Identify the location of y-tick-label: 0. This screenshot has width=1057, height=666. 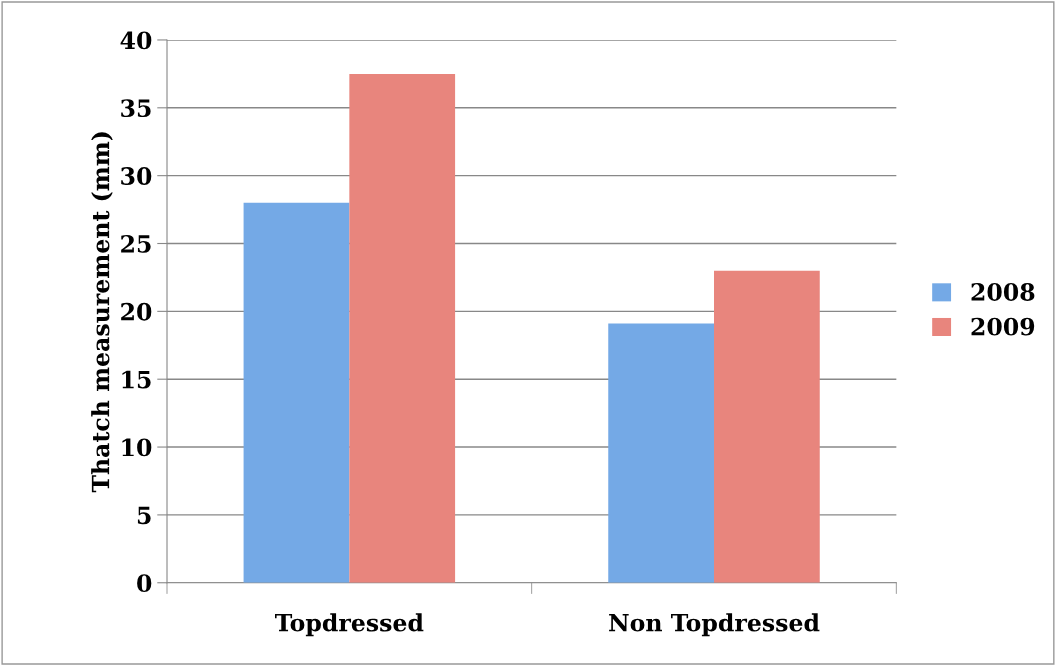
(144, 583).